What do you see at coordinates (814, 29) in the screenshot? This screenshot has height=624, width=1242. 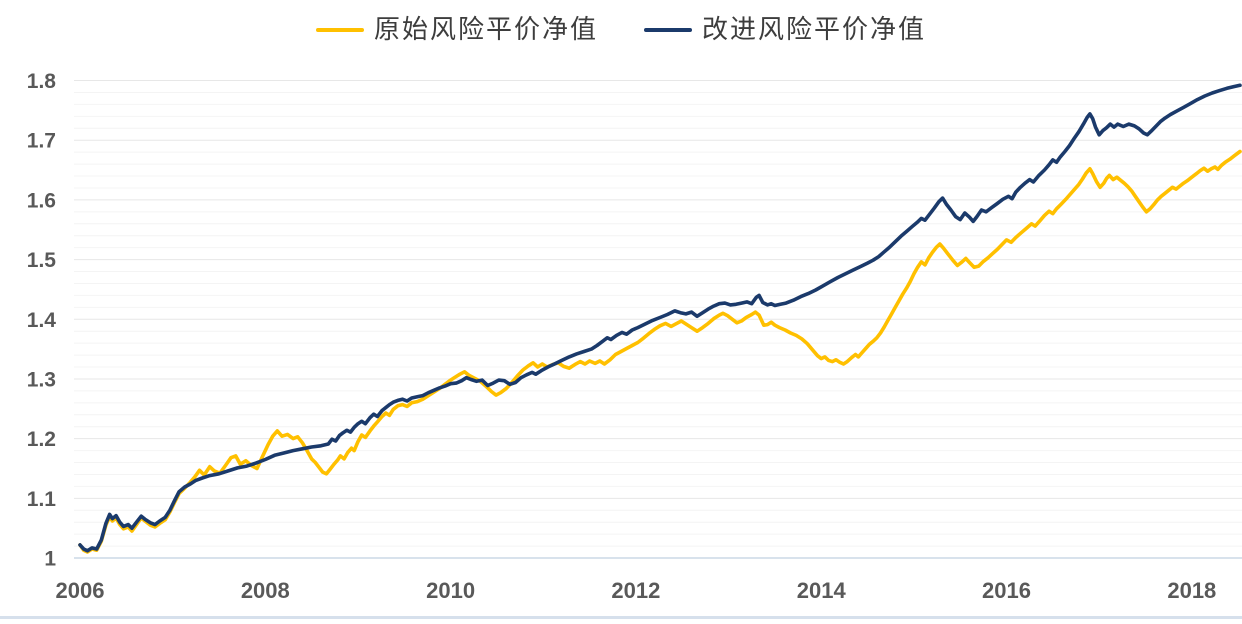 I see `legend-label-improved: 改进风险平价净值` at bounding box center [814, 29].